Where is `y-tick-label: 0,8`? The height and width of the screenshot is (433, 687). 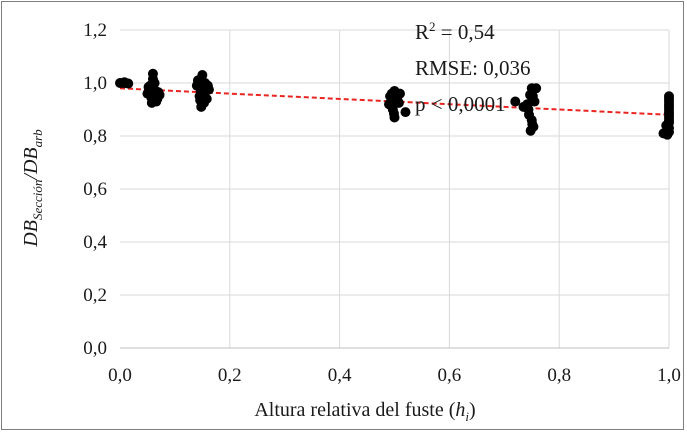 y-tick-label: 0,8 is located at coordinates (95, 136).